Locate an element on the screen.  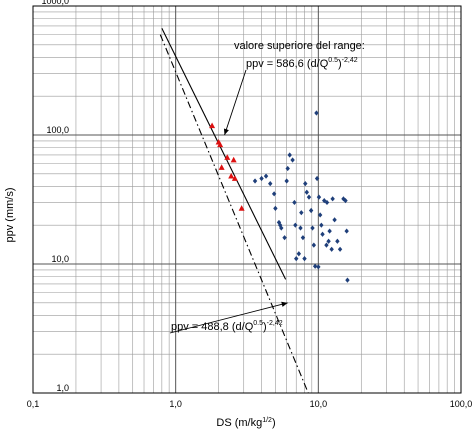
blue-series is located at coordinates (301, 196).